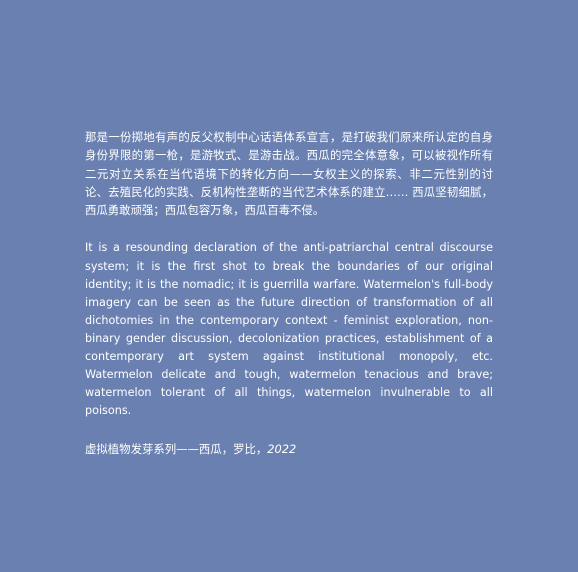 The height and width of the screenshot is (572, 578). I want to click on caption-title: 虚拟植物发芽系列——西瓜，罗比，, so click(176, 449).